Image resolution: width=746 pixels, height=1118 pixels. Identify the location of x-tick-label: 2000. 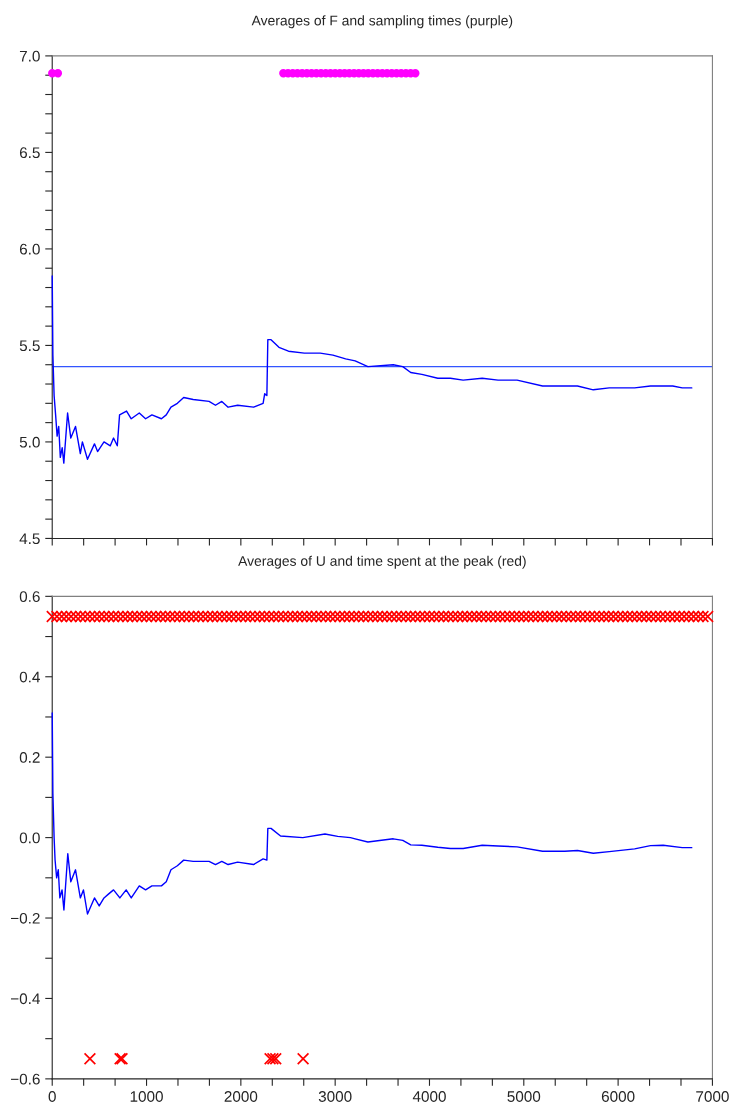
(241, 1096).